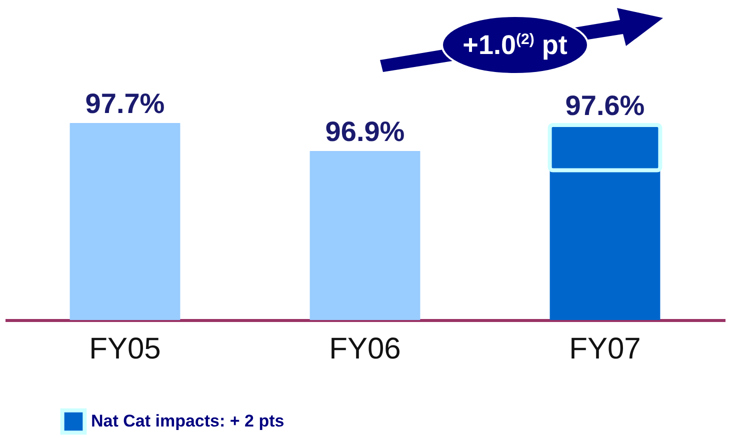 The image size is (730, 438). What do you see at coordinates (515, 45) in the screenshot?
I see `text: +1.0$^{(2)}$ pt` at bounding box center [515, 45].